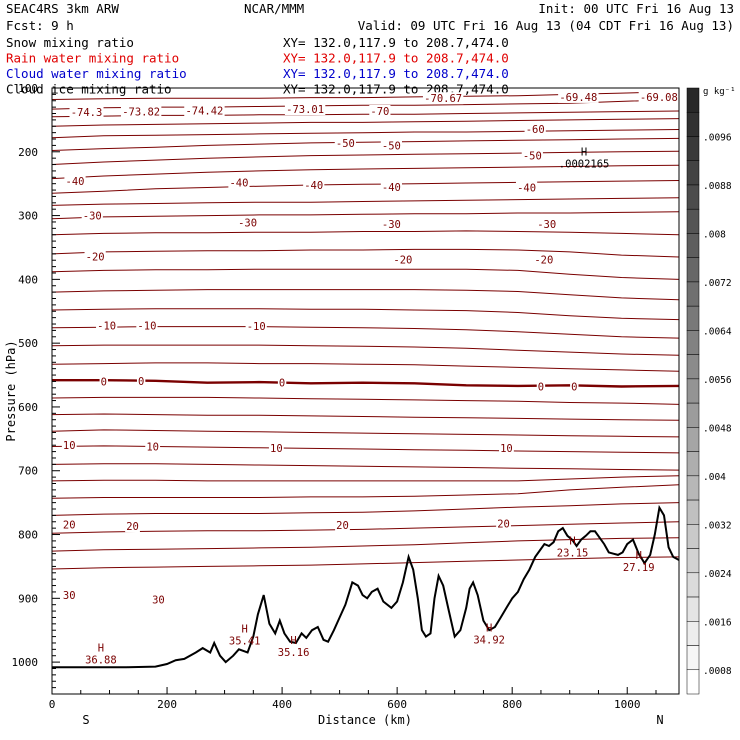  I want to click on colorbar-label-3: .0072, so click(717, 283).